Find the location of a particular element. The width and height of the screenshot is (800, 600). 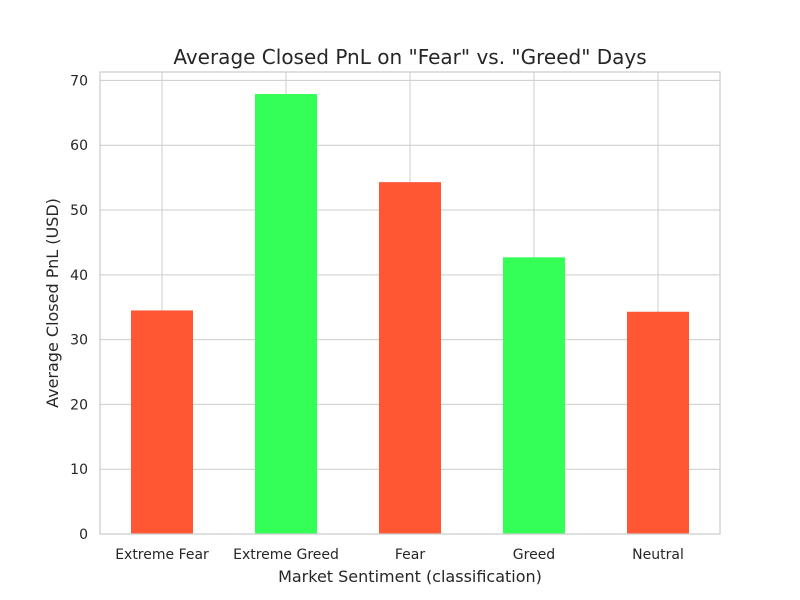

y-tick-label: 60 is located at coordinates (79, 146).